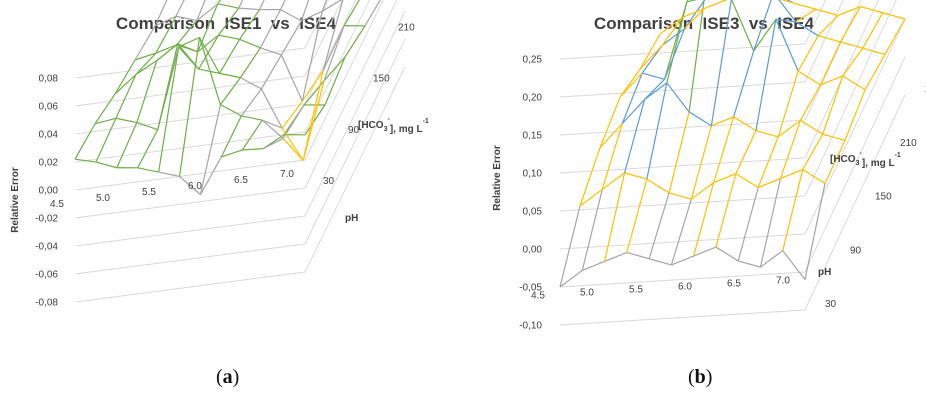 This screenshot has height=396, width=926. I want to click on z-tick-label: -0,02, so click(46, 219).